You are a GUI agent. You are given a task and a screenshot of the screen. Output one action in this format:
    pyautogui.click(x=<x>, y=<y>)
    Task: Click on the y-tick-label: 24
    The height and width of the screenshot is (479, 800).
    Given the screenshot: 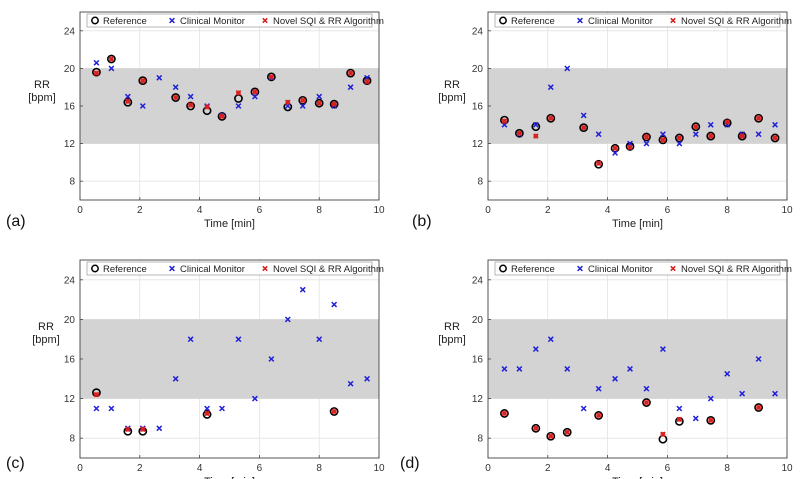 What is the action you would take?
    pyautogui.click(x=70, y=280)
    